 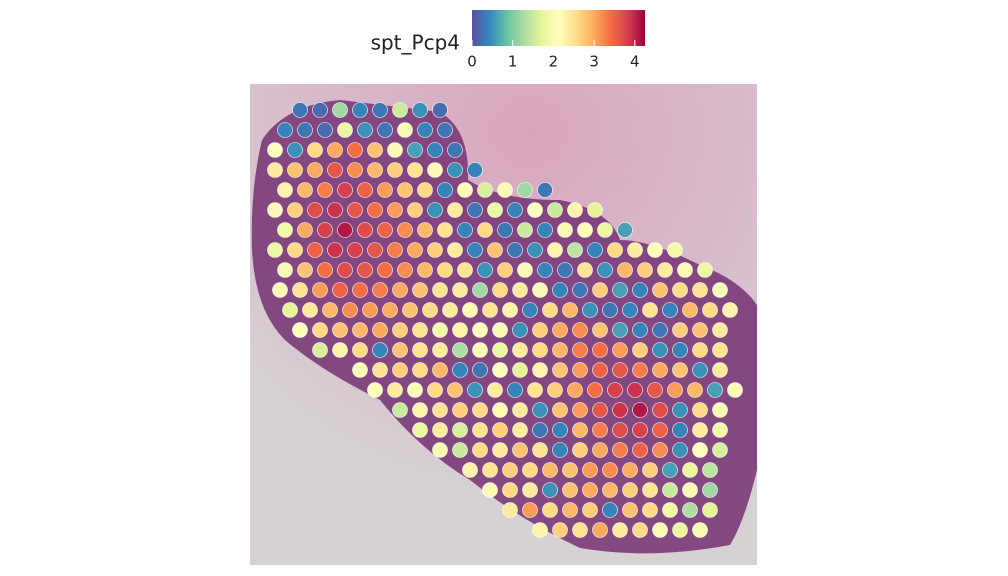 What do you see at coordinates (558, 28) in the screenshot?
I see `colorbar` at bounding box center [558, 28].